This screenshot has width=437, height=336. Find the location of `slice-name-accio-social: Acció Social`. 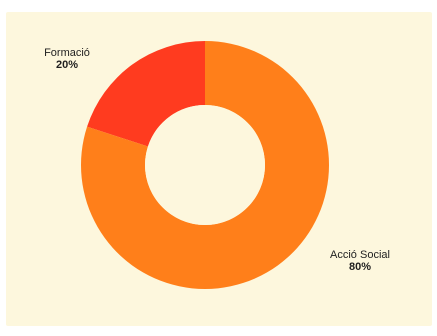

slice-name-accio-social: Acció Social is located at coordinates (360, 255).